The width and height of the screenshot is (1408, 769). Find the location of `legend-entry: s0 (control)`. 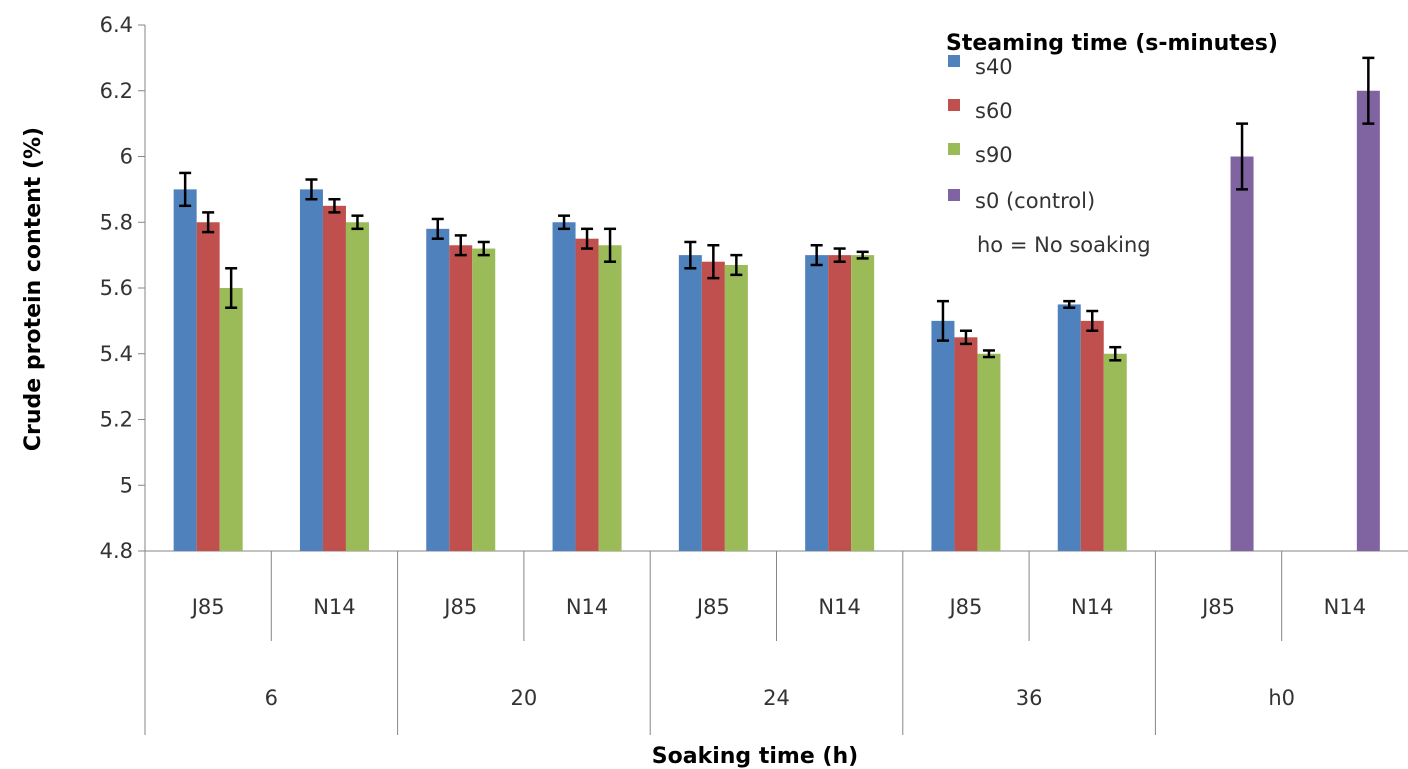

legend-entry: s0 (control) is located at coordinates (1035, 201).